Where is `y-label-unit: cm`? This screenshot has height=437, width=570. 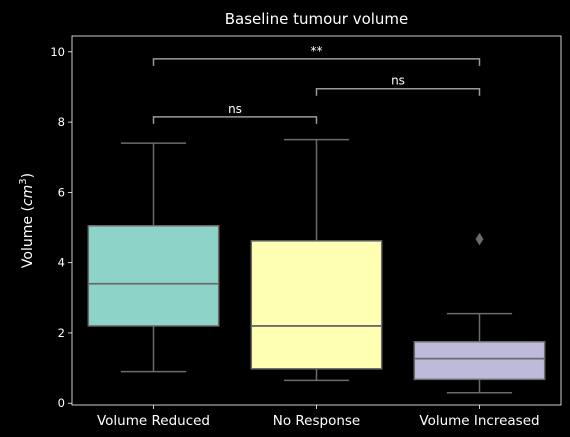
y-label-unit: cm is located at coordinates (28, 195).